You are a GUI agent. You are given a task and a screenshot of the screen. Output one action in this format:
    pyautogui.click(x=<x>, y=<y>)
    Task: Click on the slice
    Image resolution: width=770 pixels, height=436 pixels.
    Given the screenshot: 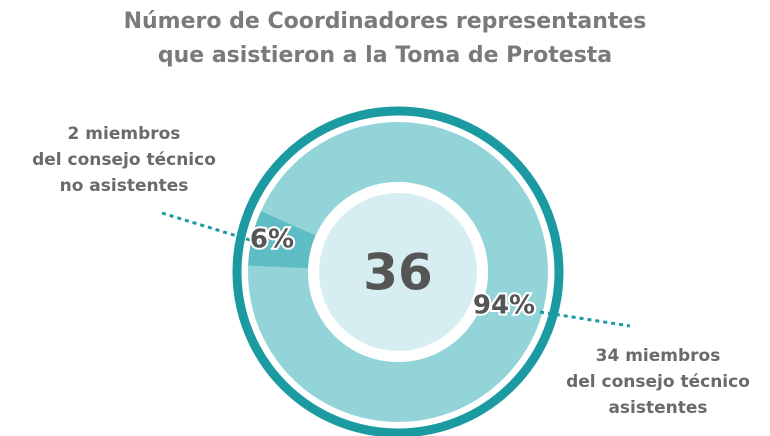 What is the action you would take?
    pyautogui.click(x=282, y=239)
    